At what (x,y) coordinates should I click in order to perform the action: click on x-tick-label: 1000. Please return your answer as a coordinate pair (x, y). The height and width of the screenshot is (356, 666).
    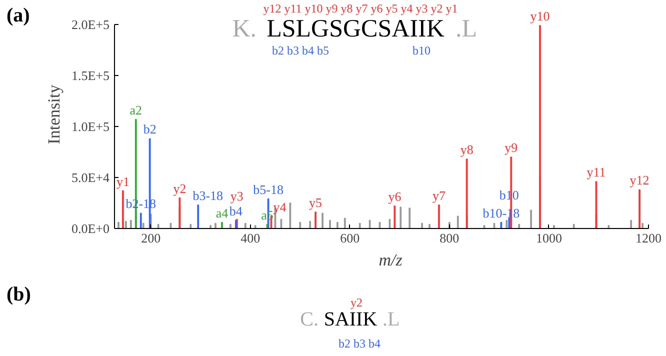
    Looking at the image, I should click on (549, 238).